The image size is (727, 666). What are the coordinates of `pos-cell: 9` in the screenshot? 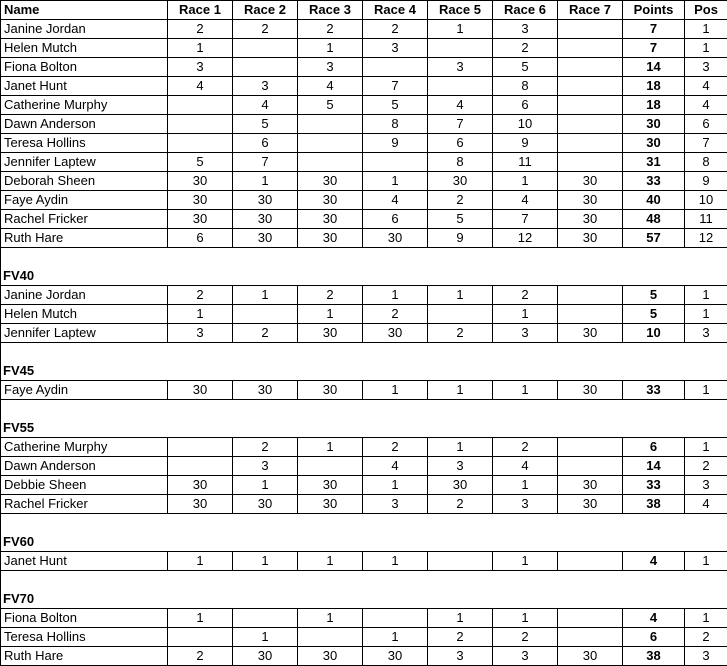 It's located at (705, 181).